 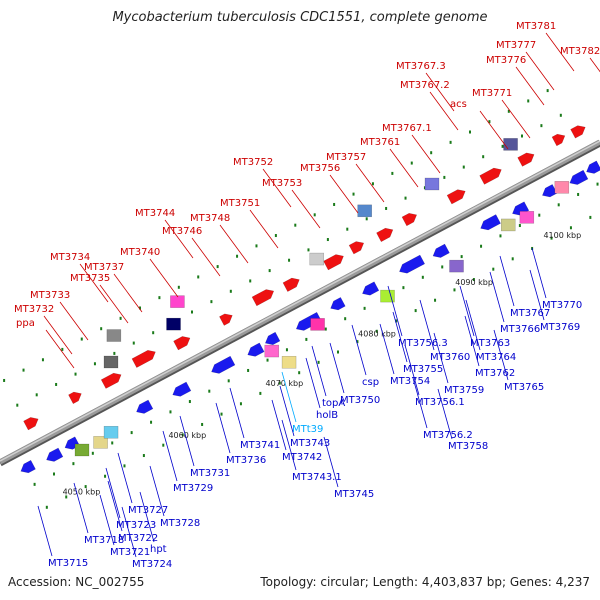 I want to click on gene-label-top: MT3767.3, so click(x=421, y=66).